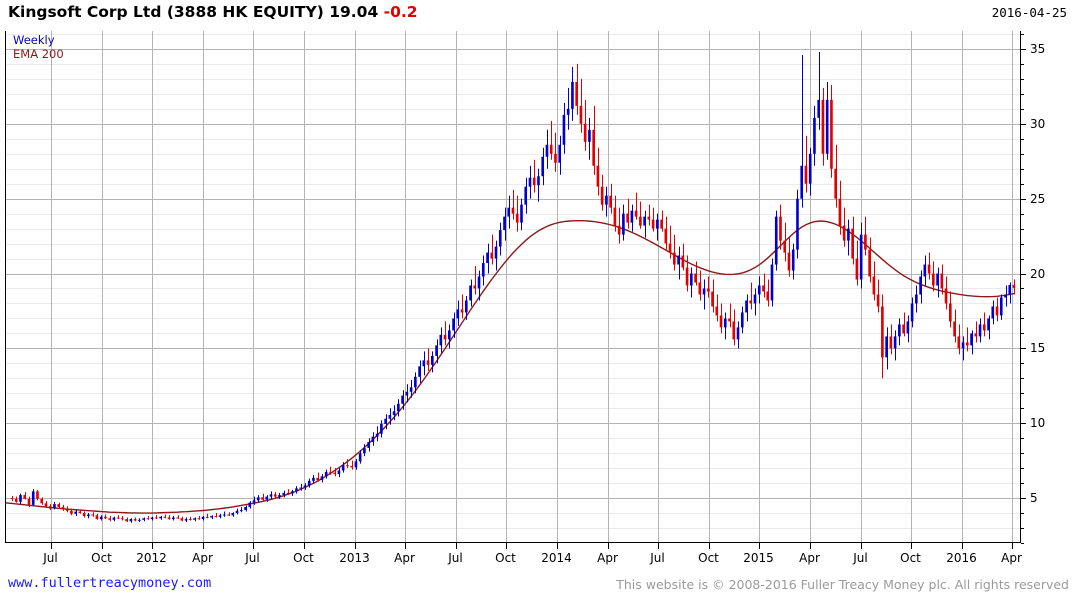 This screenshot has height=600, width=1075. Describe the element at coordinates (961, 558) in the screenshot. I see `x-axis-label: 2016` at that location.